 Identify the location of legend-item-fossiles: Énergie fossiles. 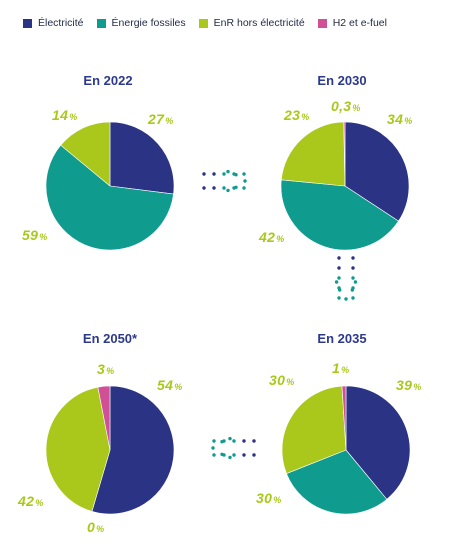
(141, 23).